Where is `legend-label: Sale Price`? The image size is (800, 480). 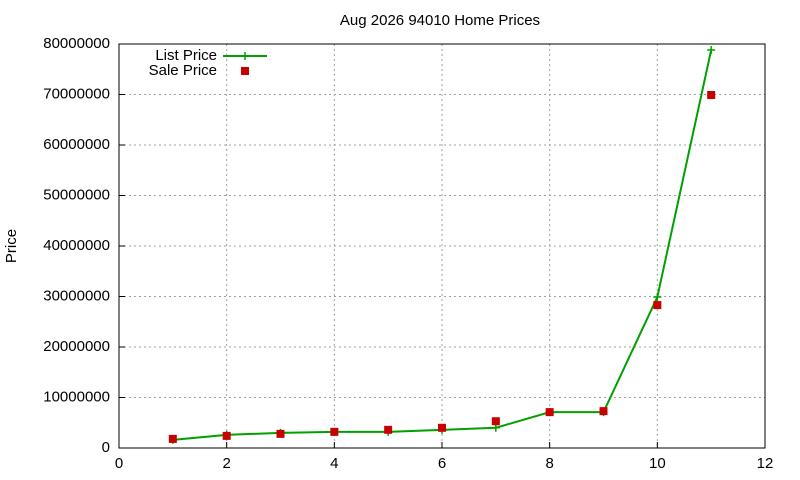
legend-label: Sale Price is located at coordinates (183, 70).